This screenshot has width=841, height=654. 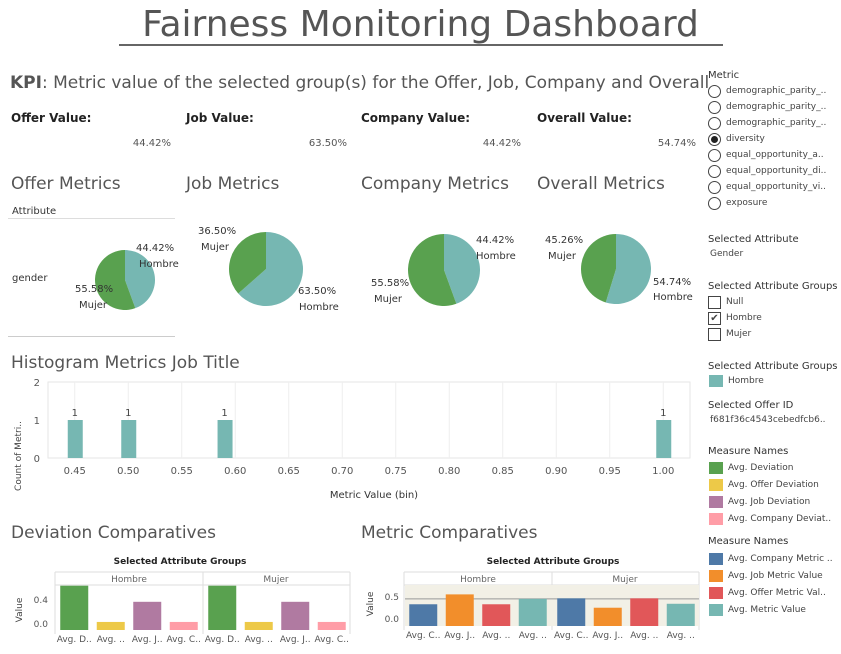 I want to click on metric-option-selected: diversity, so click(x=767, y=139).